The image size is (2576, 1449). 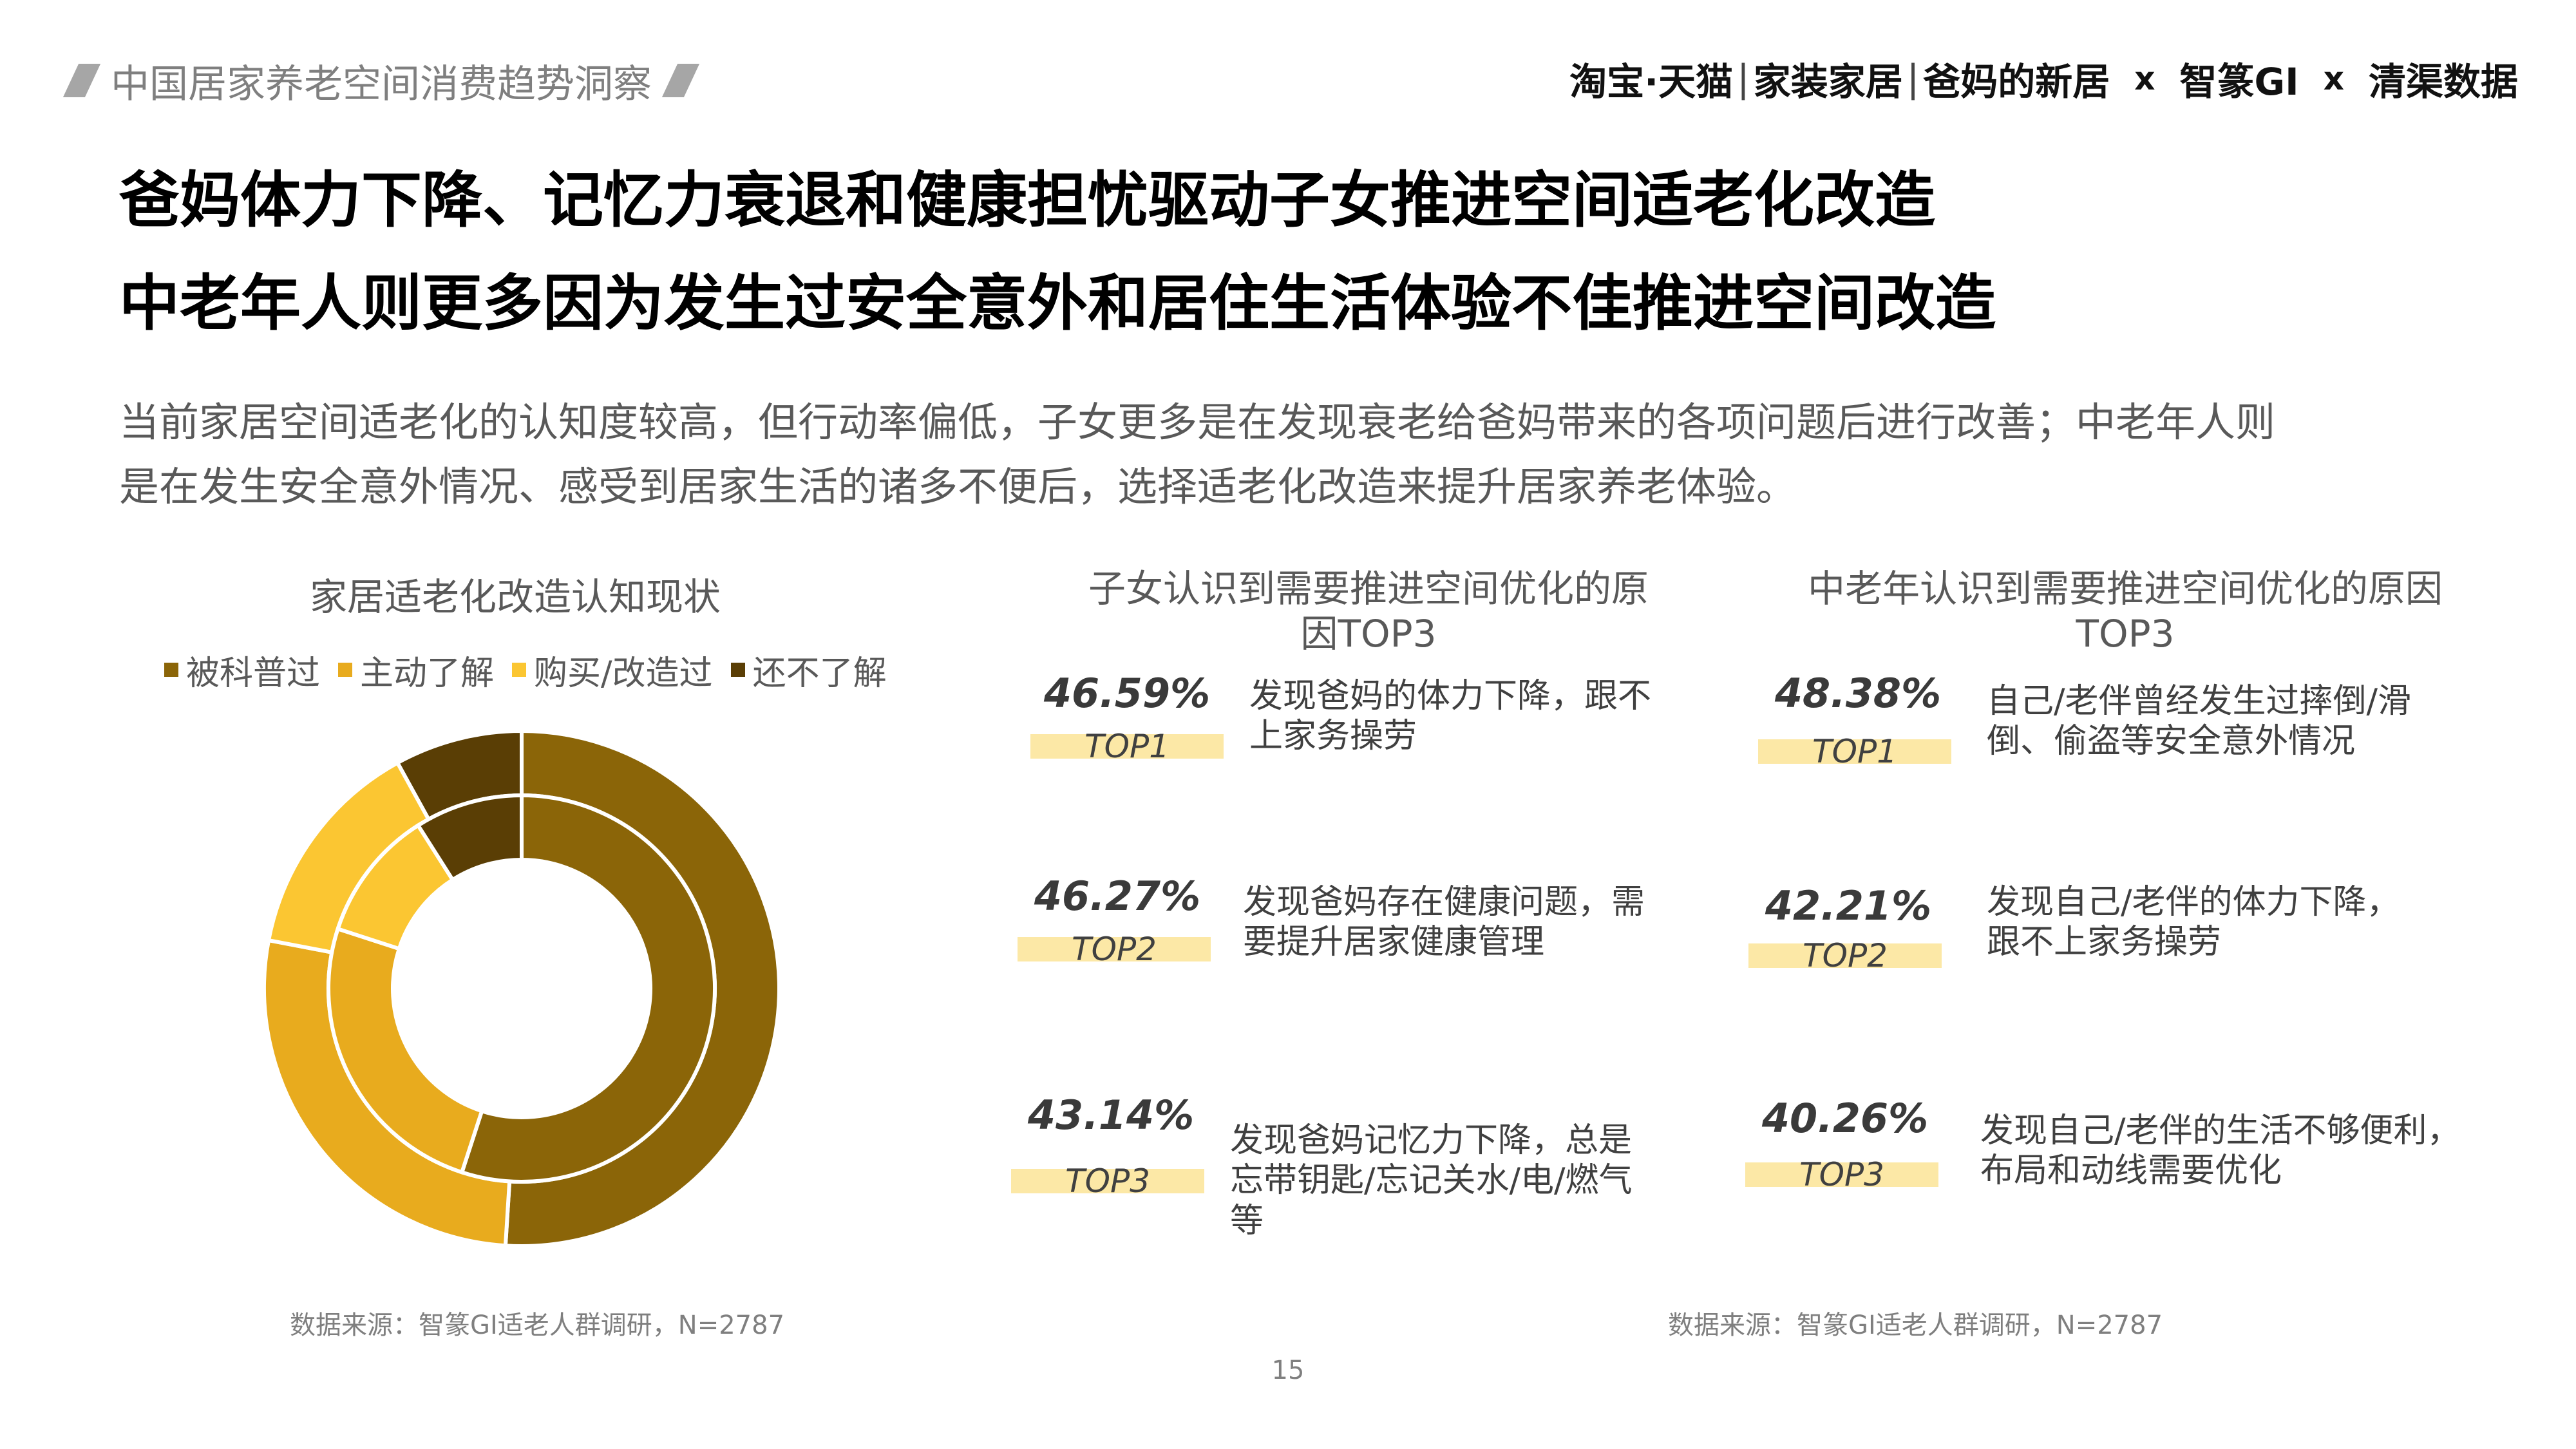 I want to click on reason-line: 忘带钥匙/忘记关水/电/燃气, so click(x=1432, y=1180).